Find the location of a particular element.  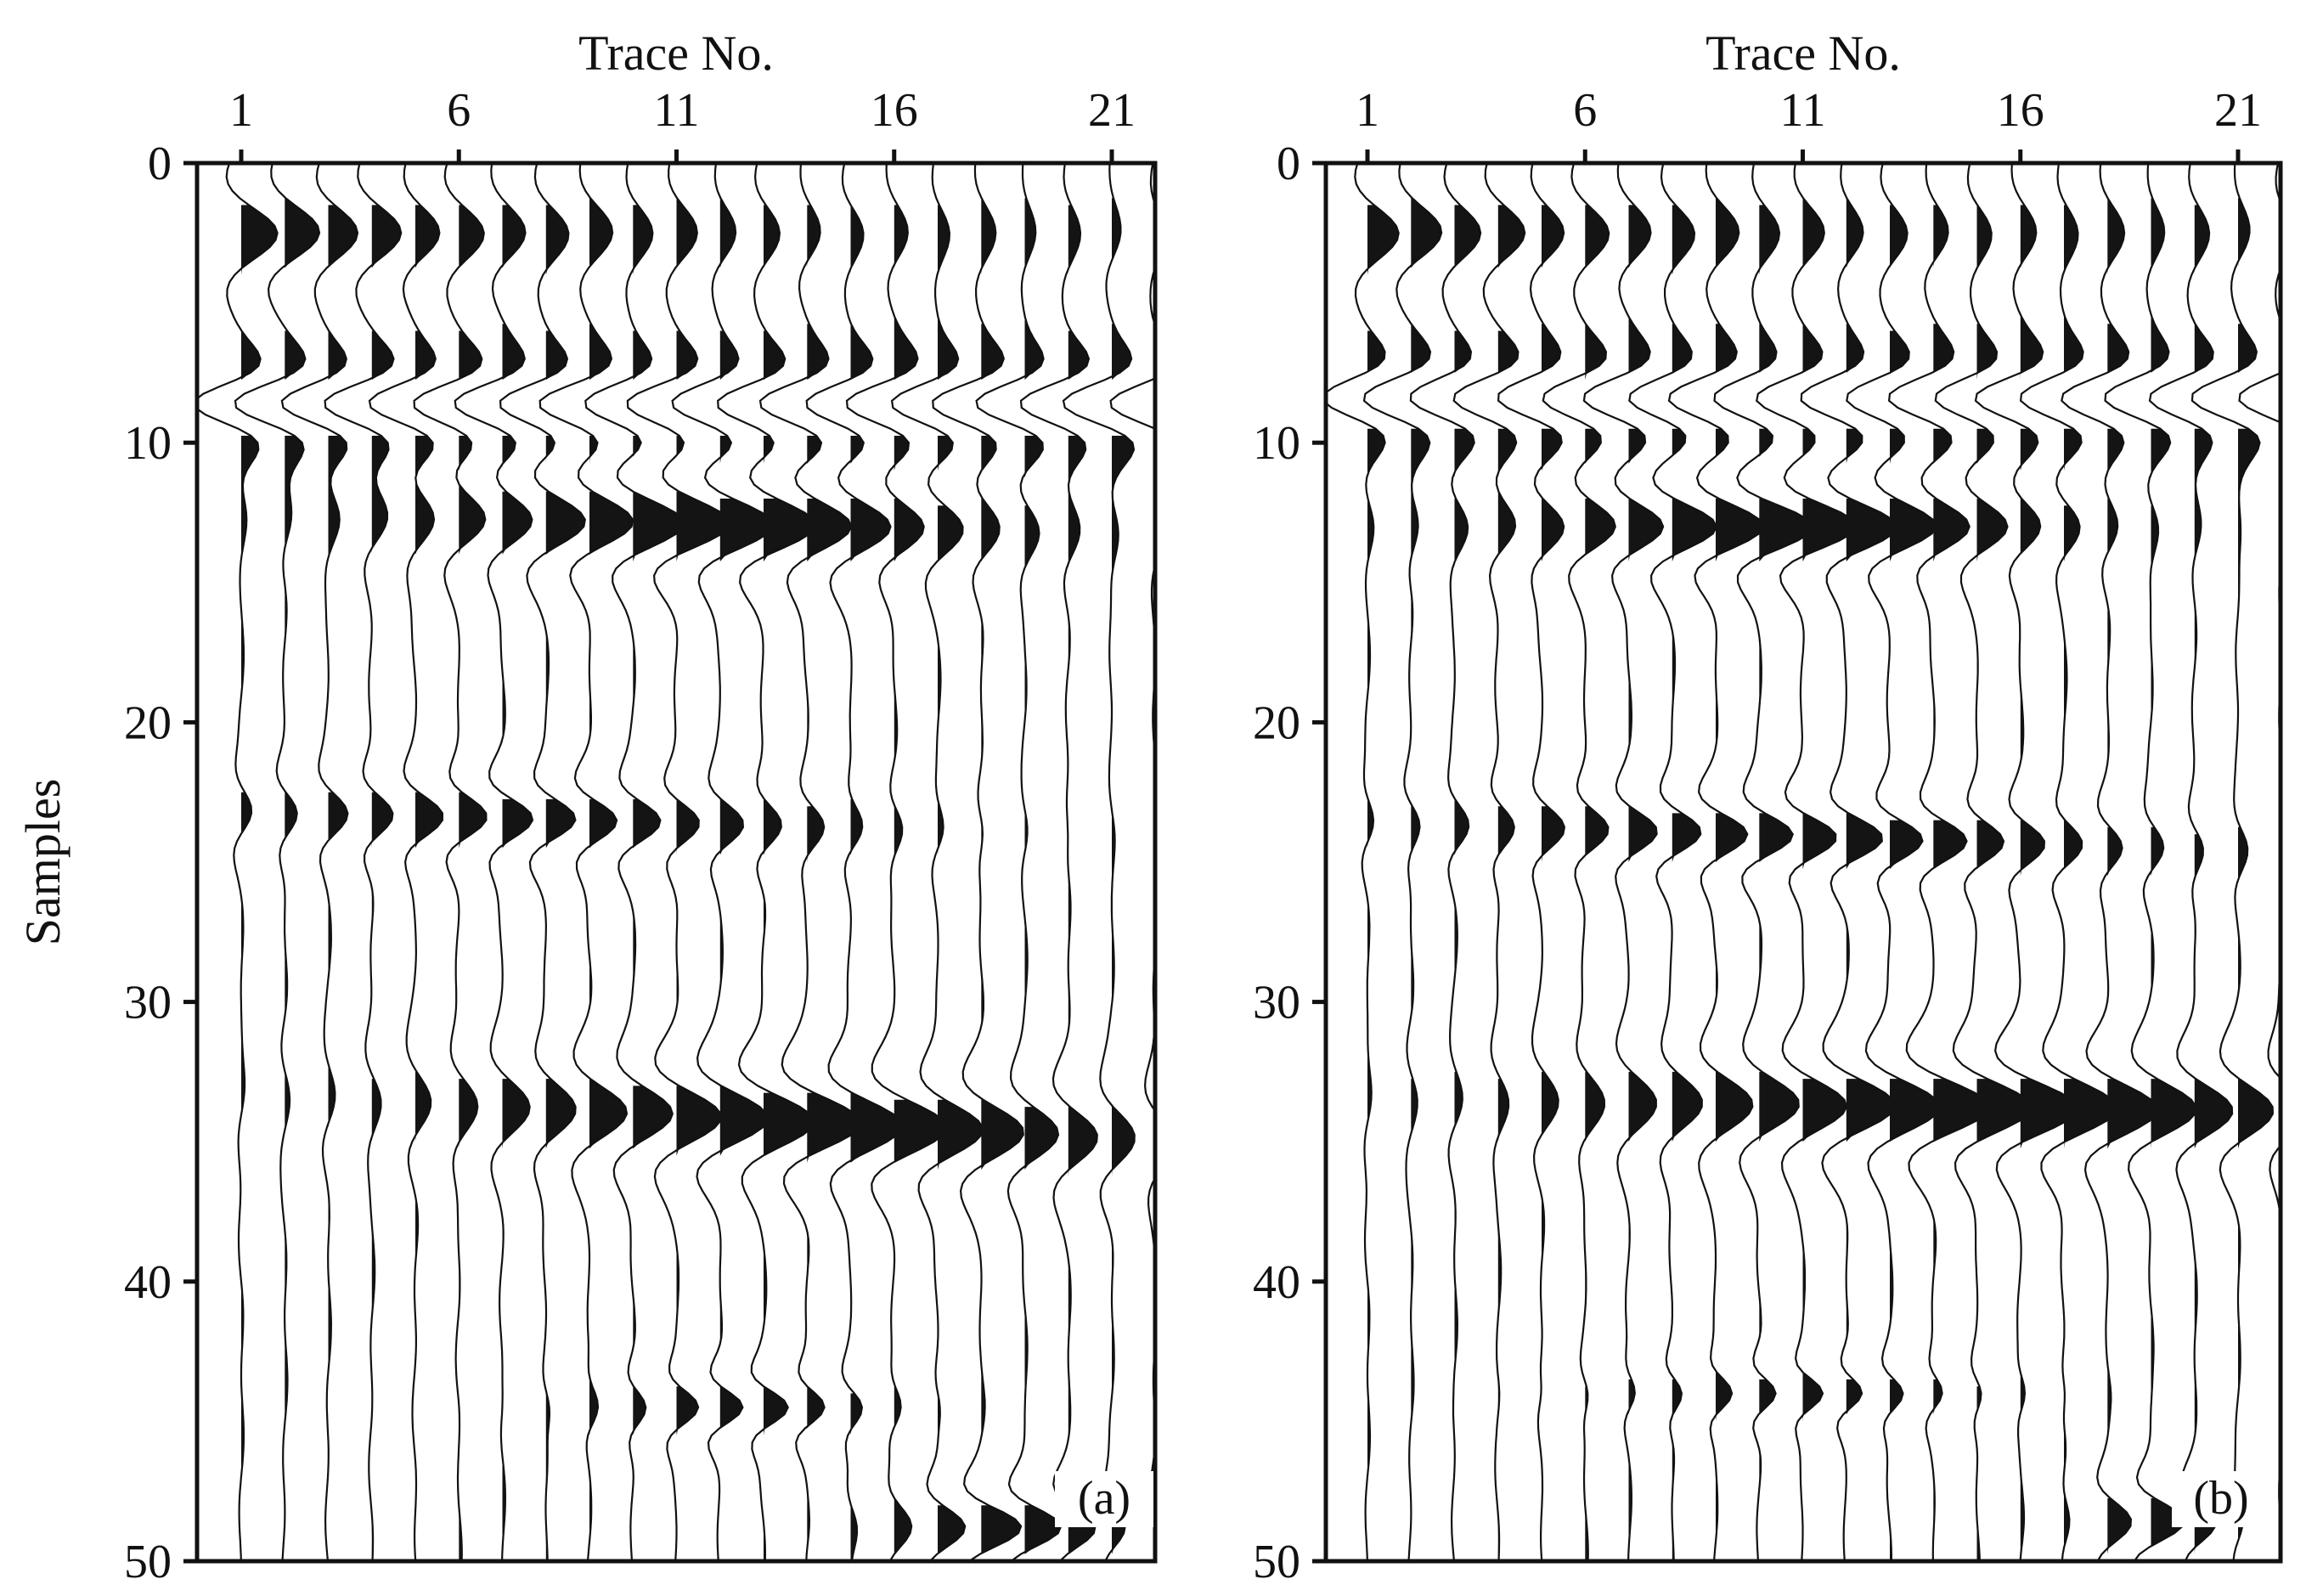

panel-tag: (a) is located at coordinates (1104, 1499).